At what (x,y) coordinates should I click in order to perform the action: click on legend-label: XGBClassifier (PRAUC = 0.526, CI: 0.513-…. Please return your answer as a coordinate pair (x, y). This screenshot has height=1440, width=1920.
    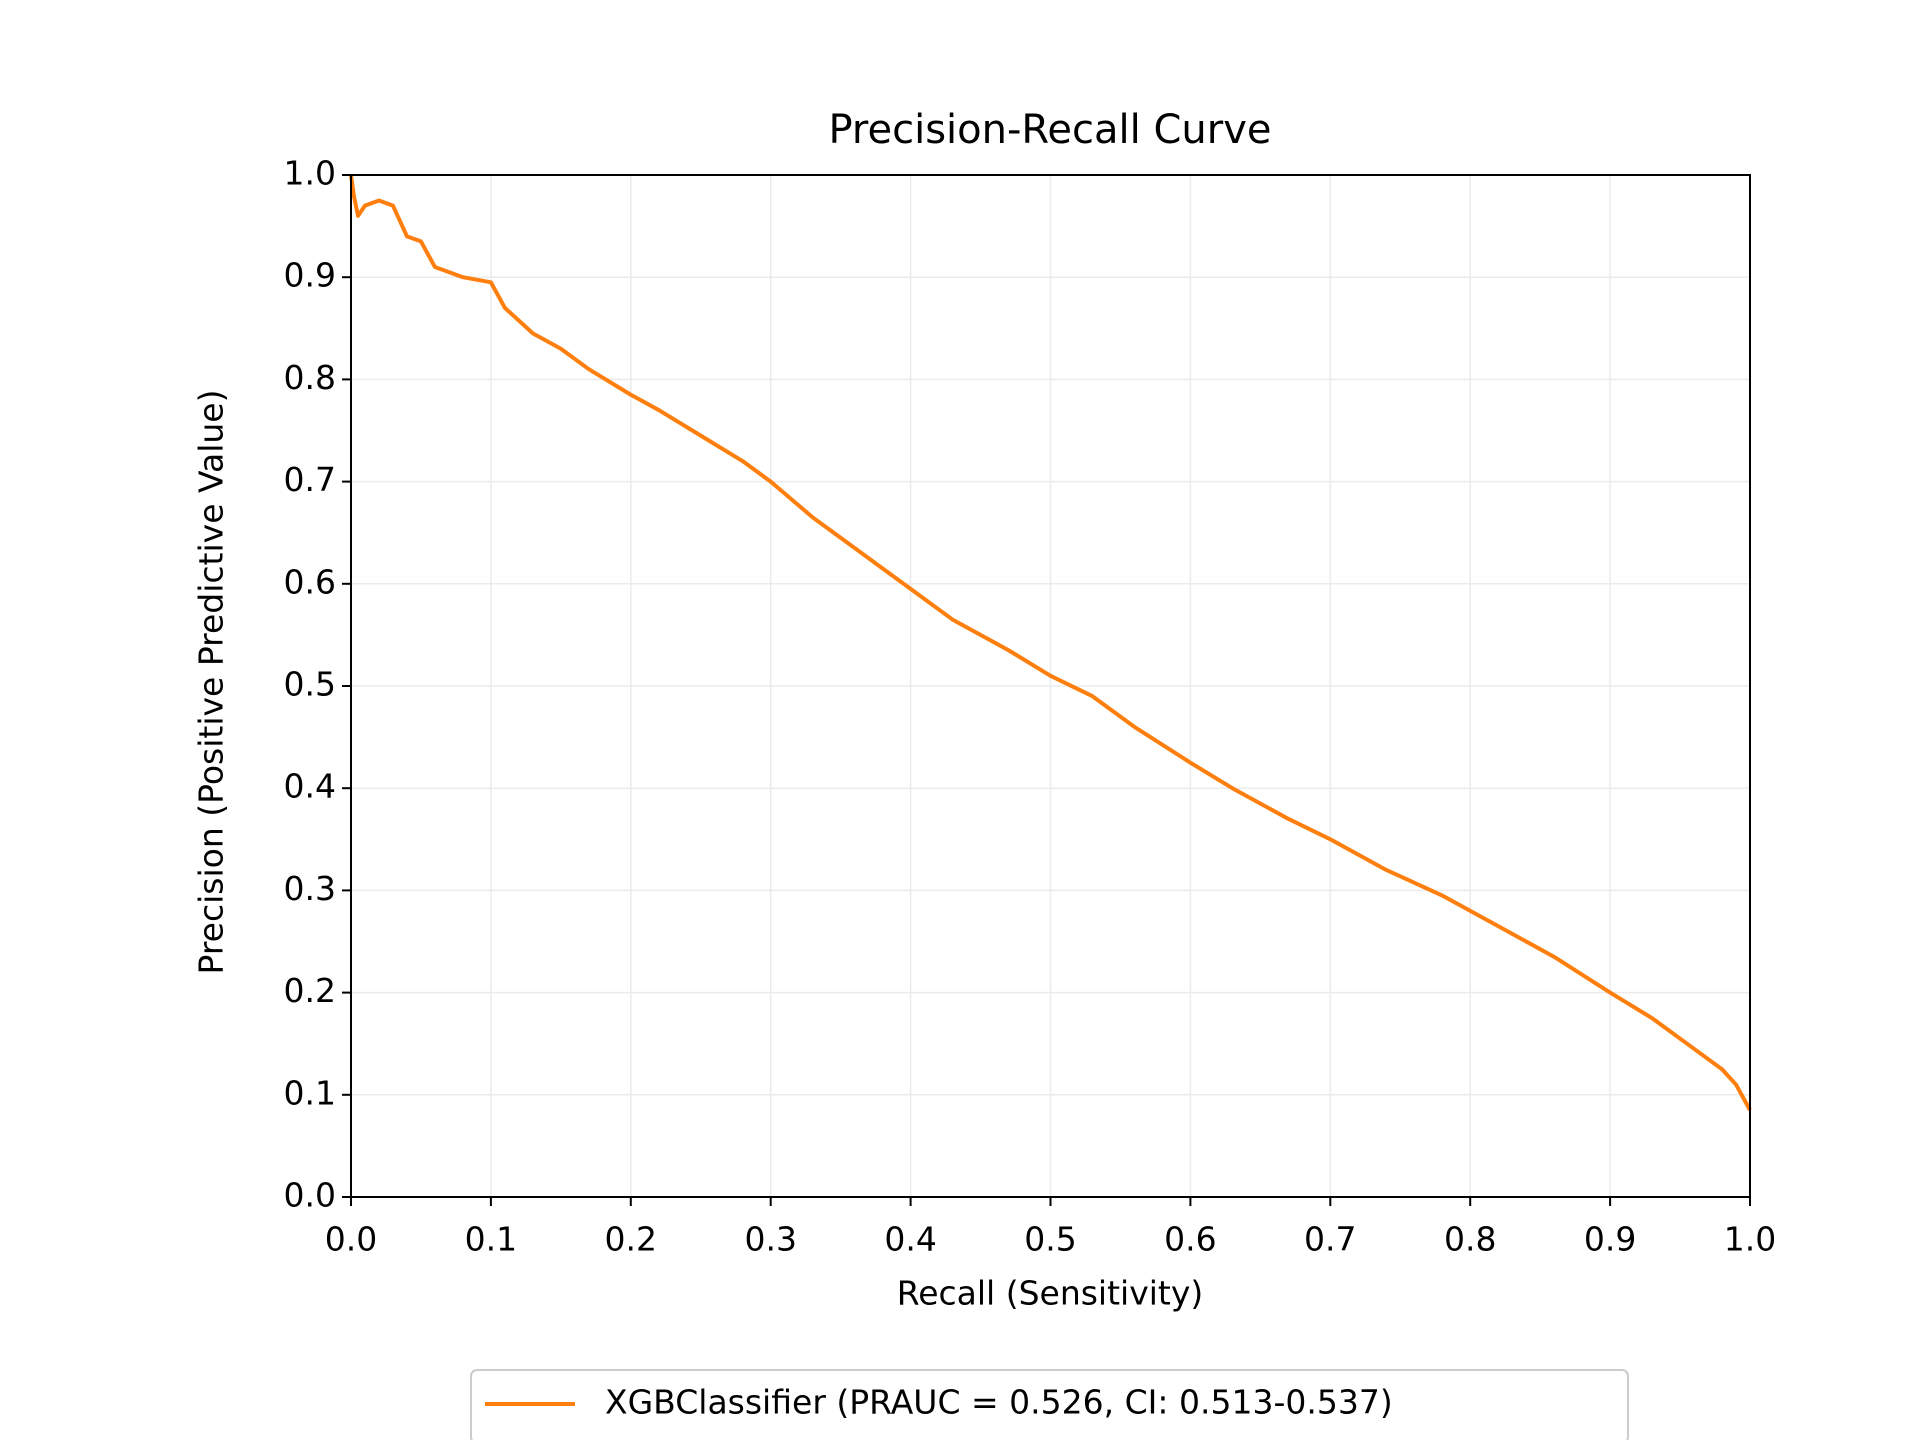
    Looking at the image, I should click on (999, 1402).